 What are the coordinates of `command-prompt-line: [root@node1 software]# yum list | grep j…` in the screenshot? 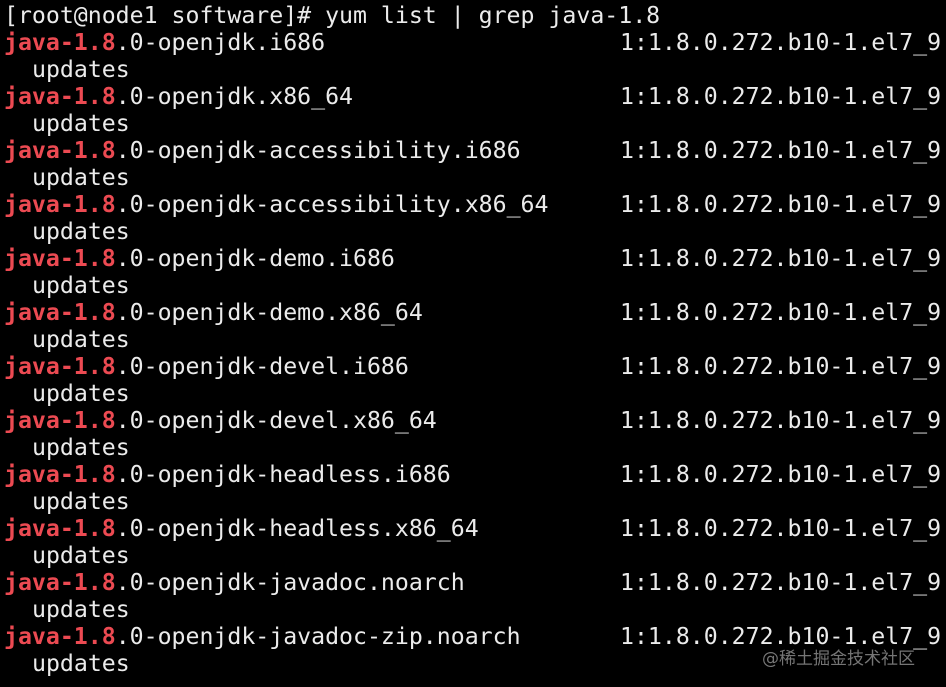 It's located at (332, 15).